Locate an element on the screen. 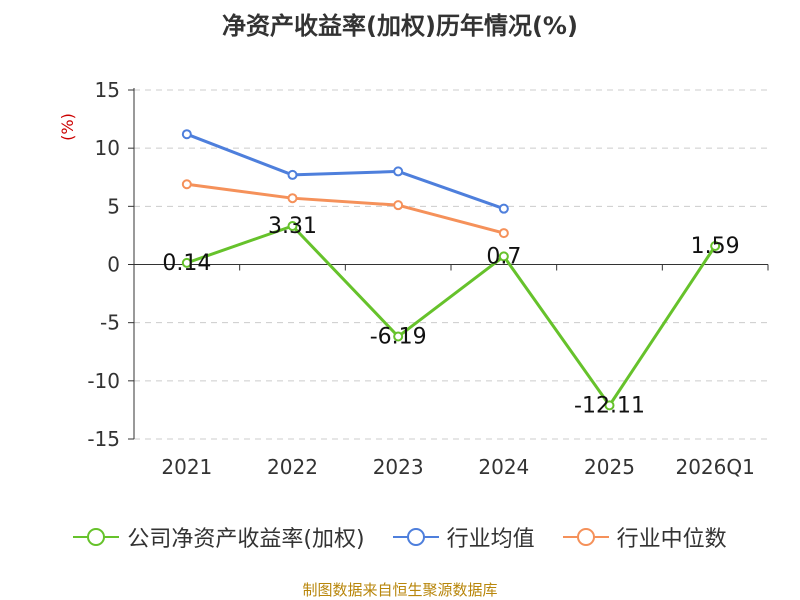  x-tick-label: 2022 is located at coordinates (292, 467).